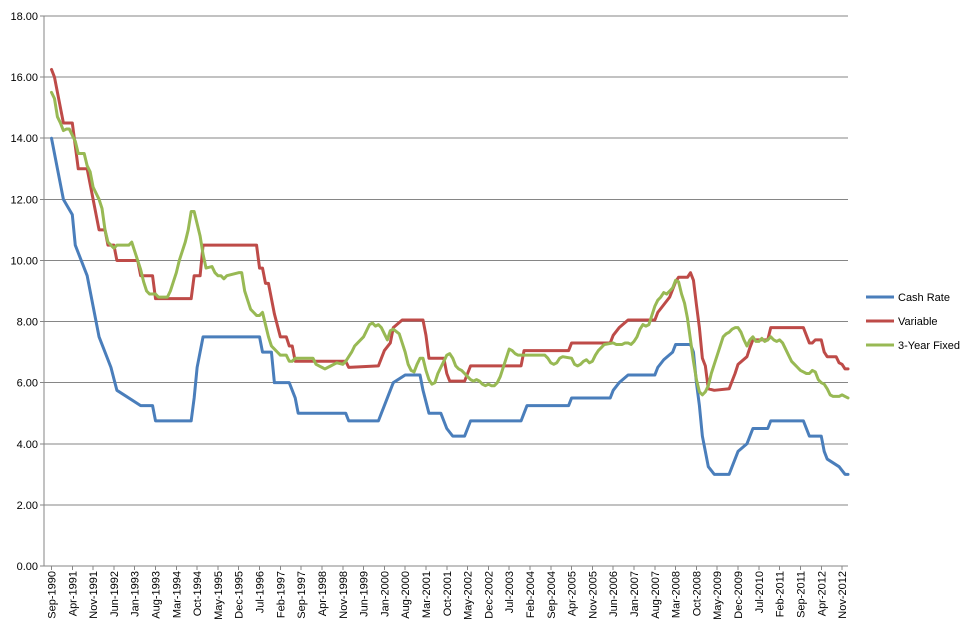  I want to click on x-tick-label: Jan-2007, so click(635, 594).